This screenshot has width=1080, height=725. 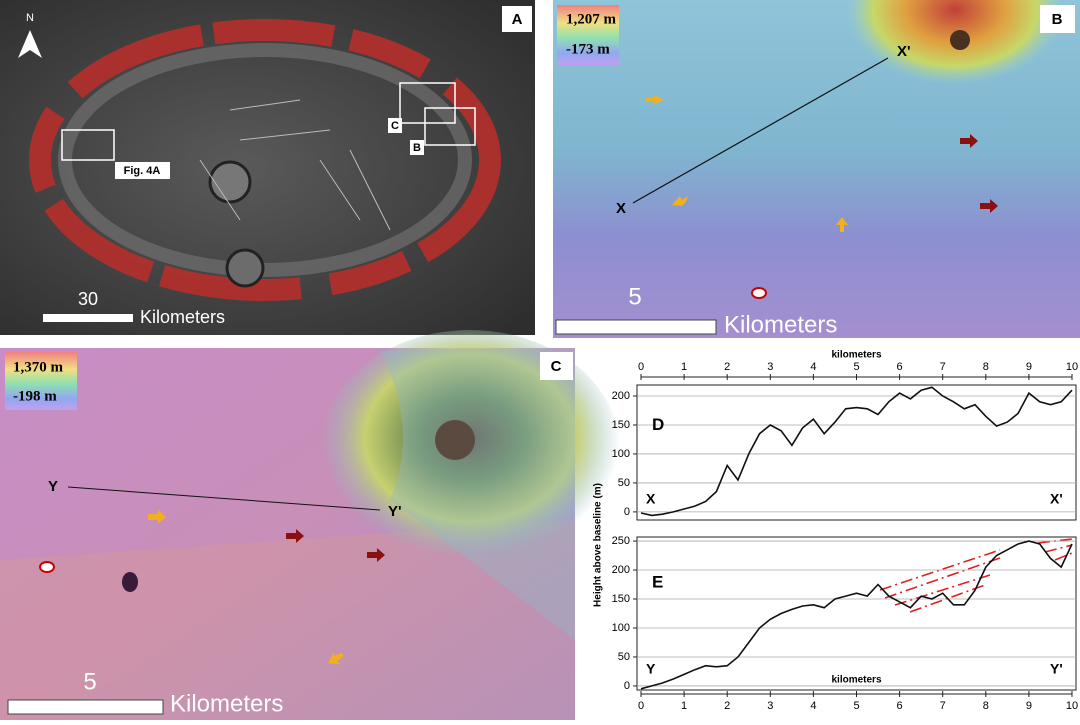 I want to click on site-marker, so click(x=759, y=293).